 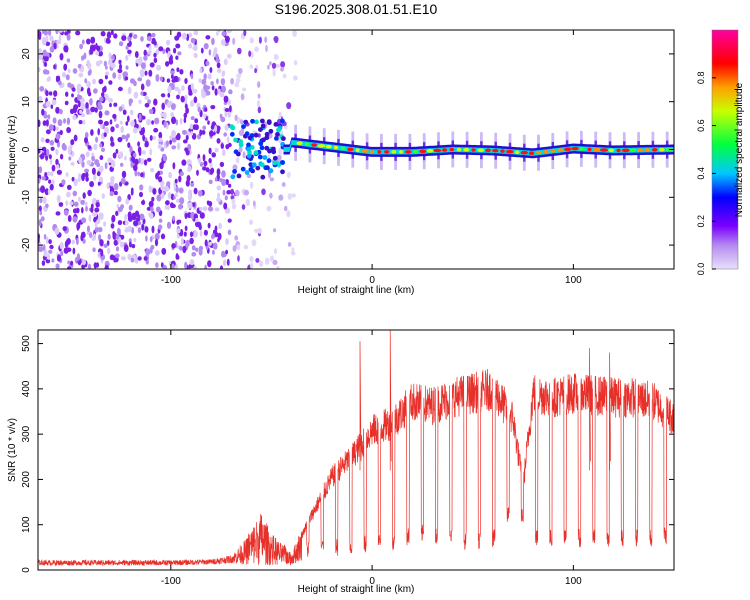 I want to click on snr-y-label: SNR (10 * v/v), so click(x=12, y=450).